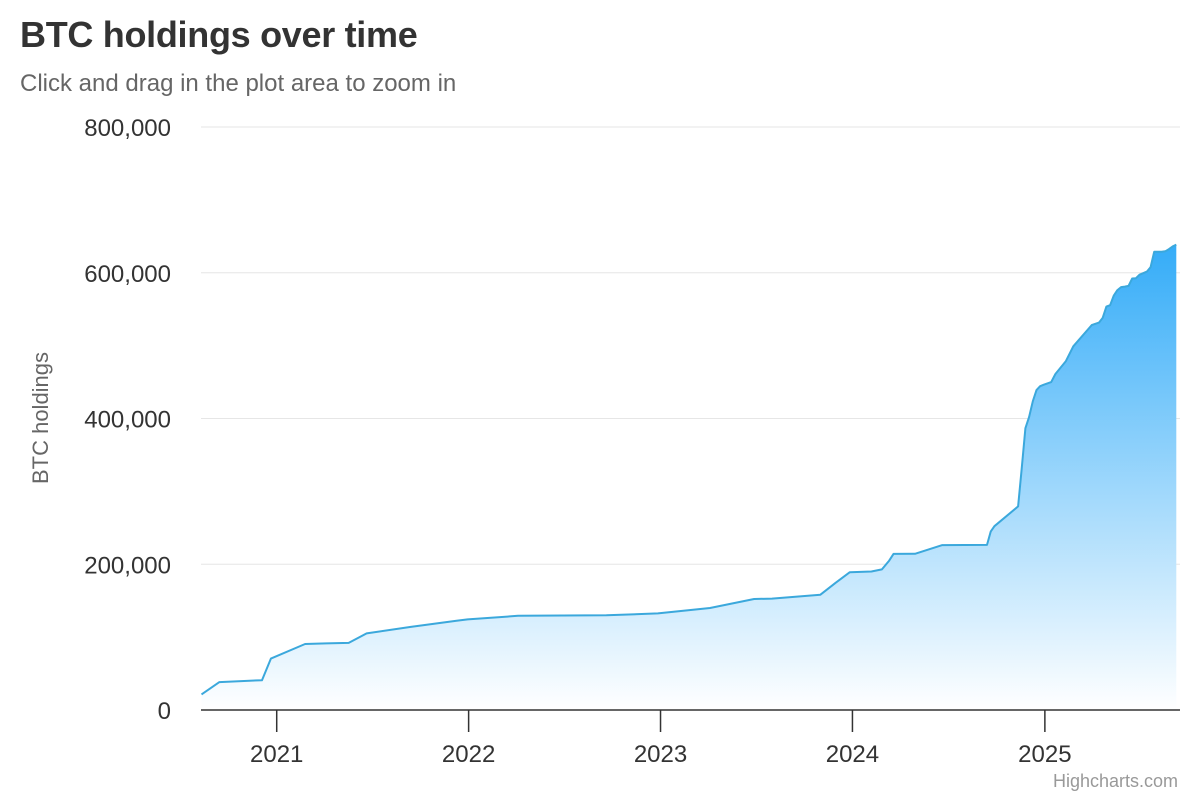 The height and width of the screenshot is (800, 1200). I want to click on y-tick-label: 400,000, so click(127, 420).